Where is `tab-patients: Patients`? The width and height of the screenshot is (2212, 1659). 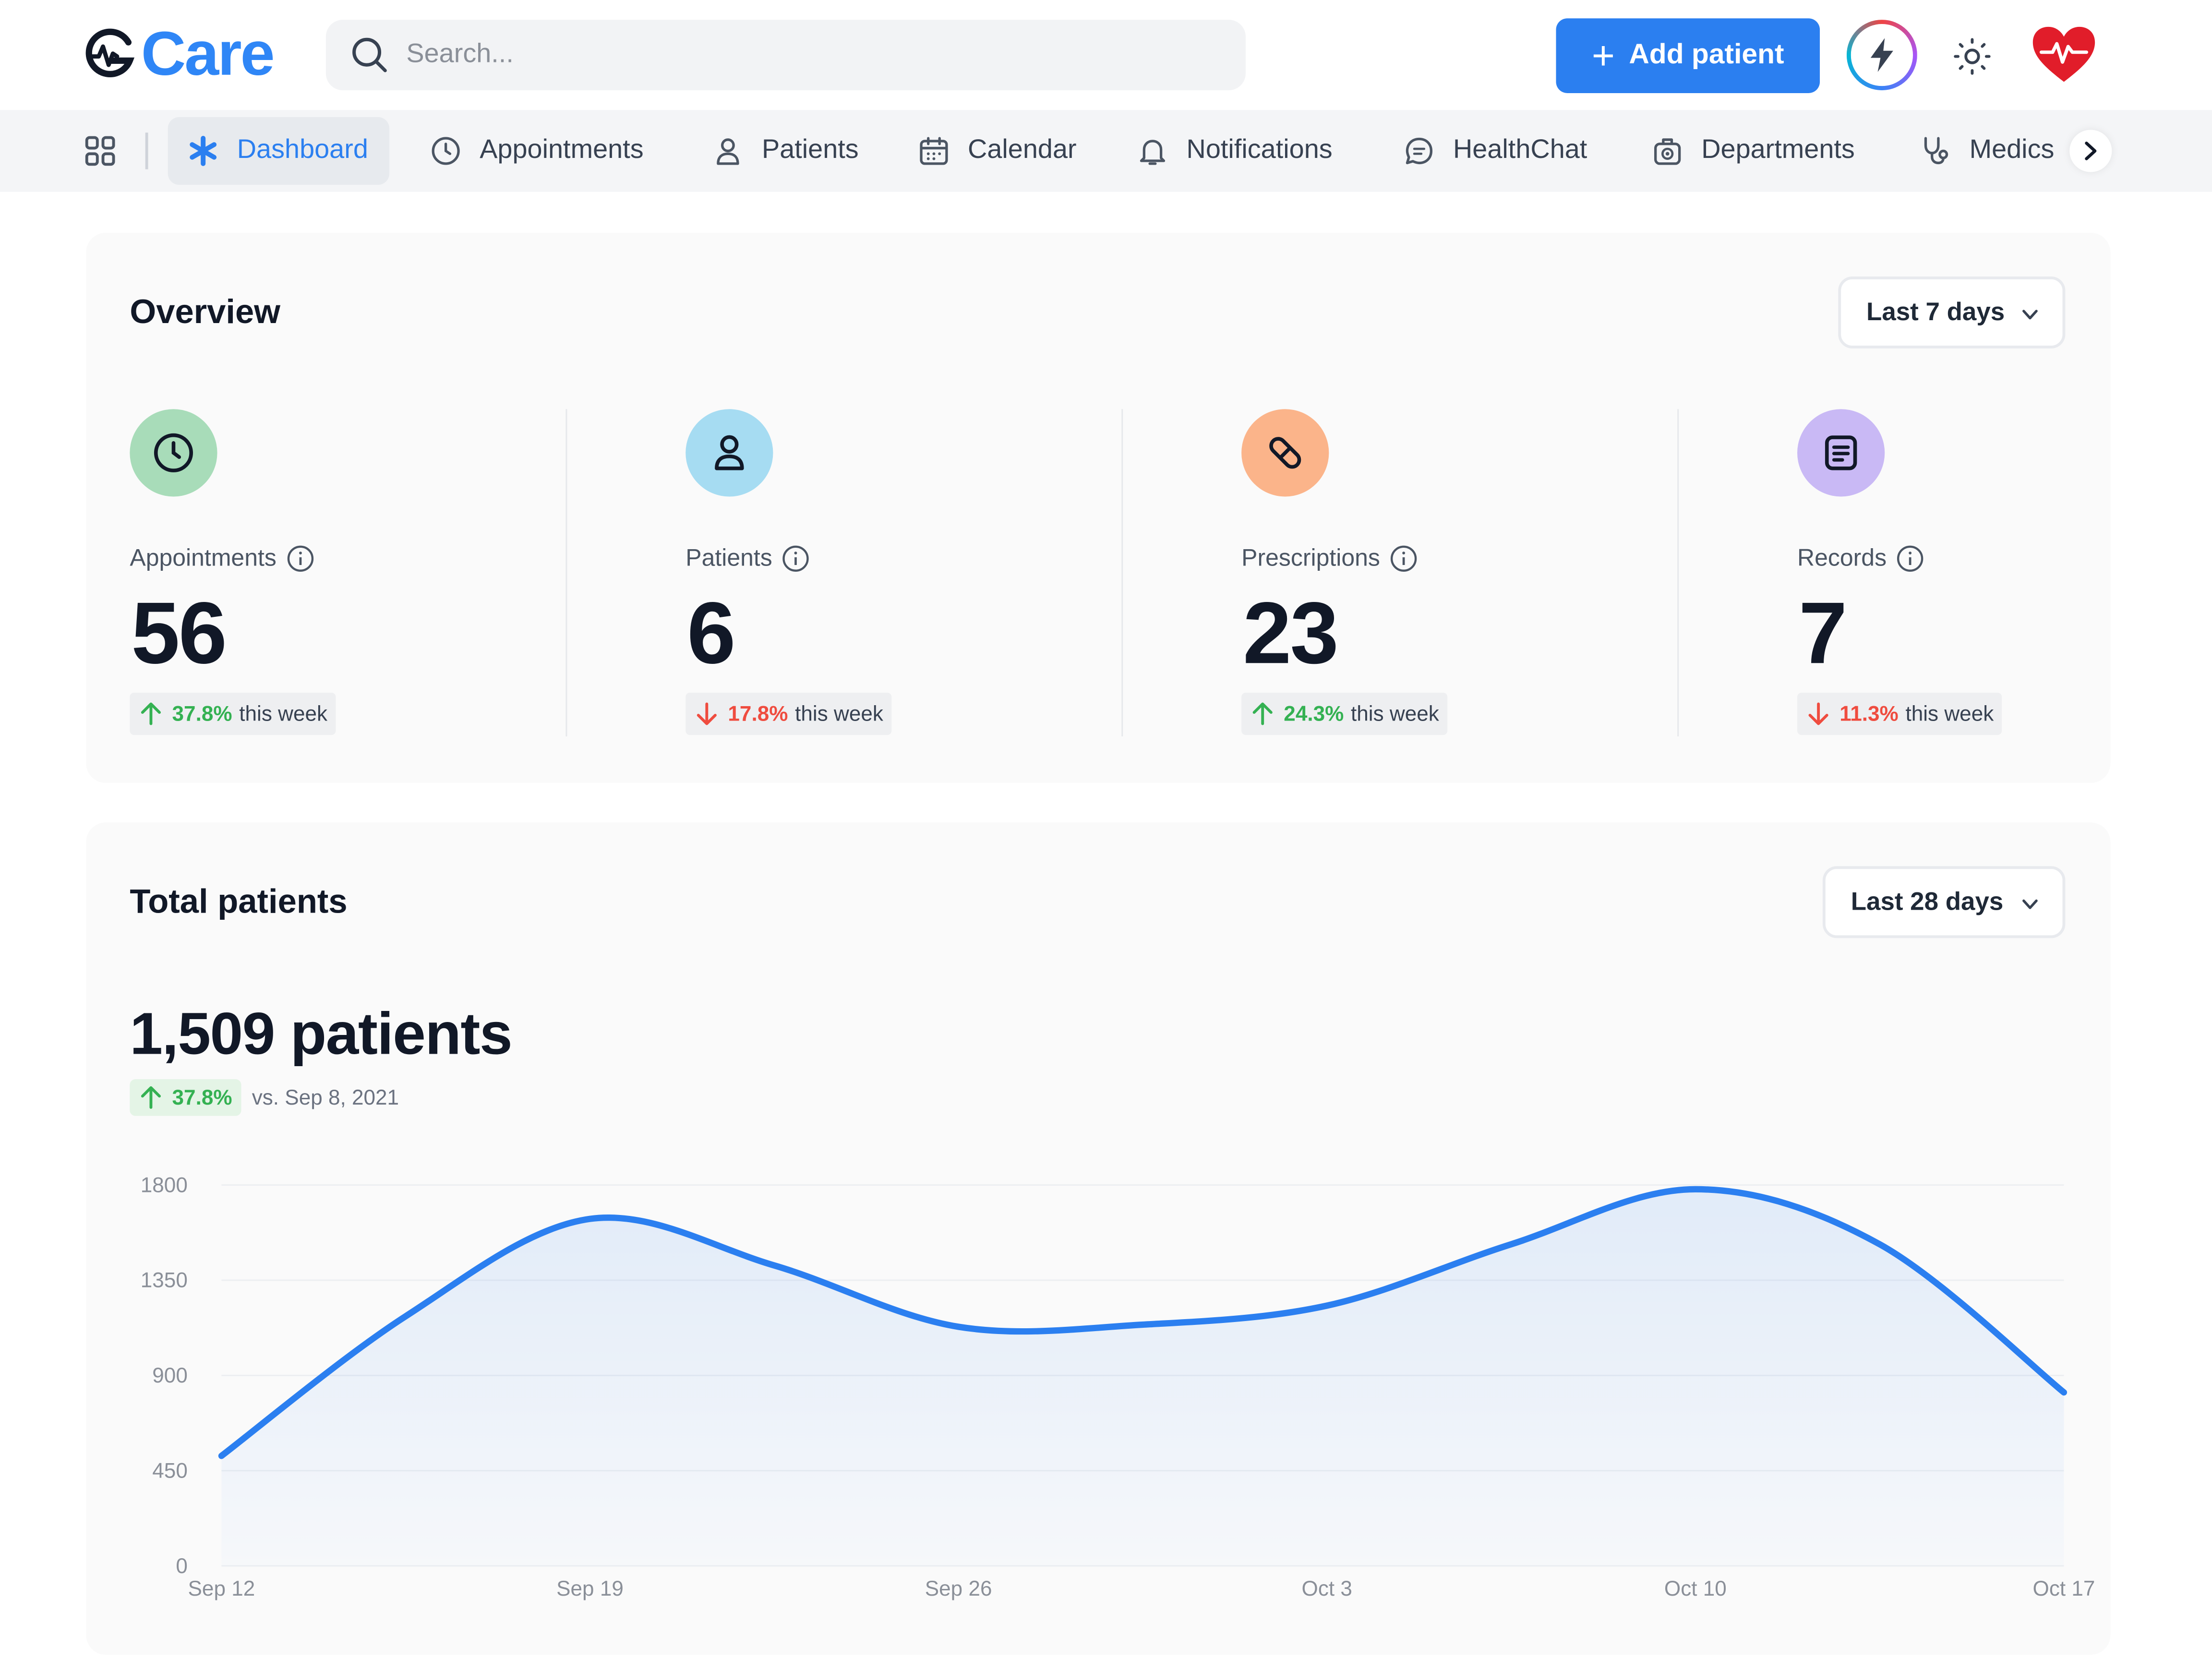
tab-patients: Patients is located at coordinates (785, 151).